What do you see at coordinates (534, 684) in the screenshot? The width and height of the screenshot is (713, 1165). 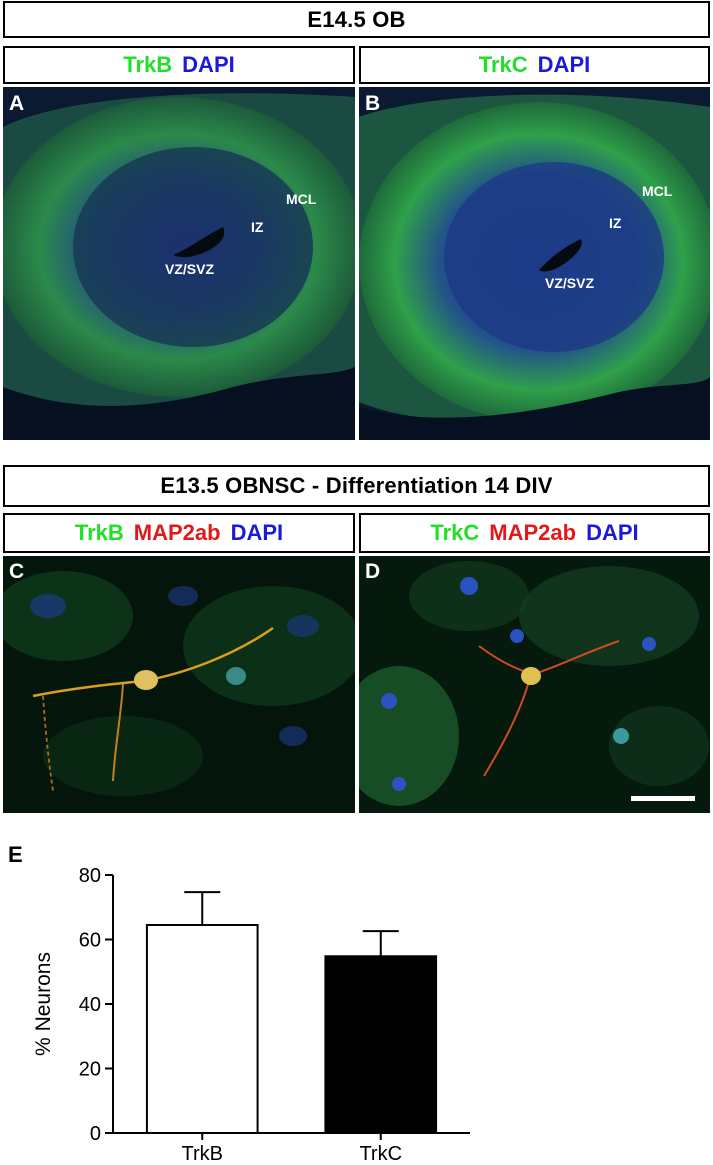 I see `panel-d-micrograph: D` at bounding box center [534, 684].